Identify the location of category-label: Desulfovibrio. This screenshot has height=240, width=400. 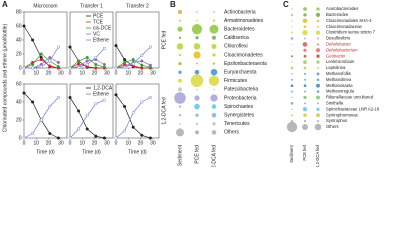
(338, 38).